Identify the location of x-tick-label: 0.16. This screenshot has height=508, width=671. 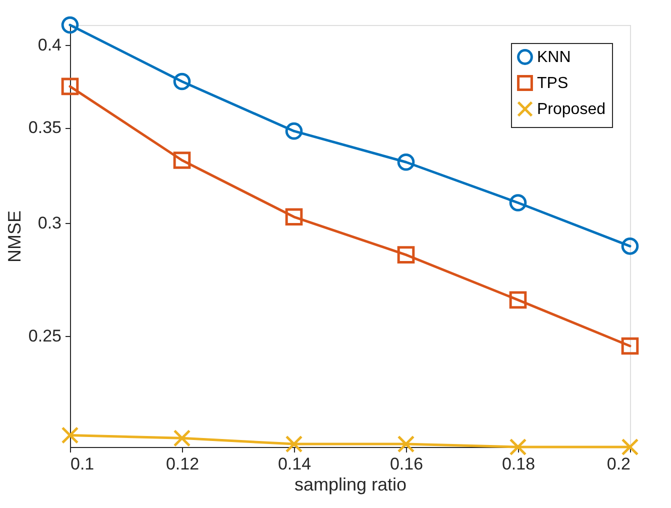
(407, 464).